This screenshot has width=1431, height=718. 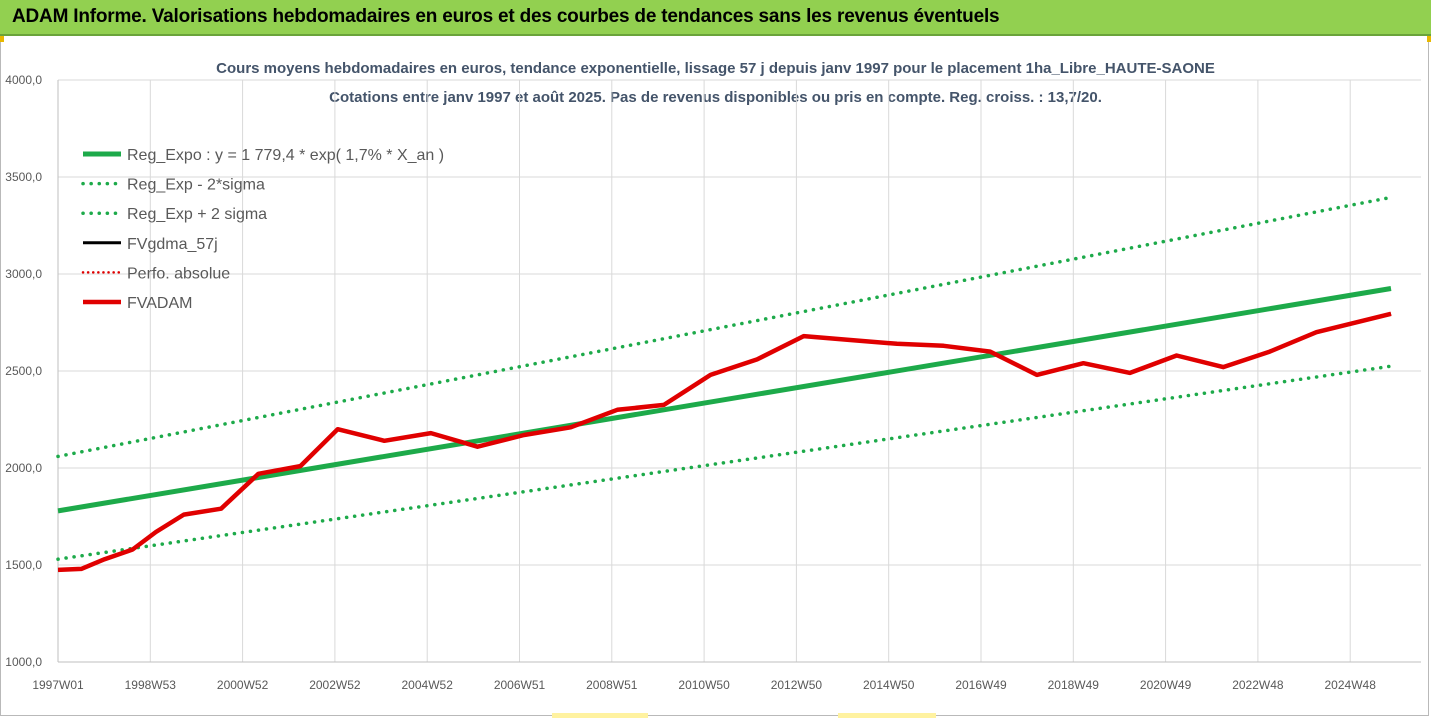 What do you see at coordinates (1074, 685) in the screenshot?
I see `x-tick-label: 2018W49` at bounding box center [1074, 685].